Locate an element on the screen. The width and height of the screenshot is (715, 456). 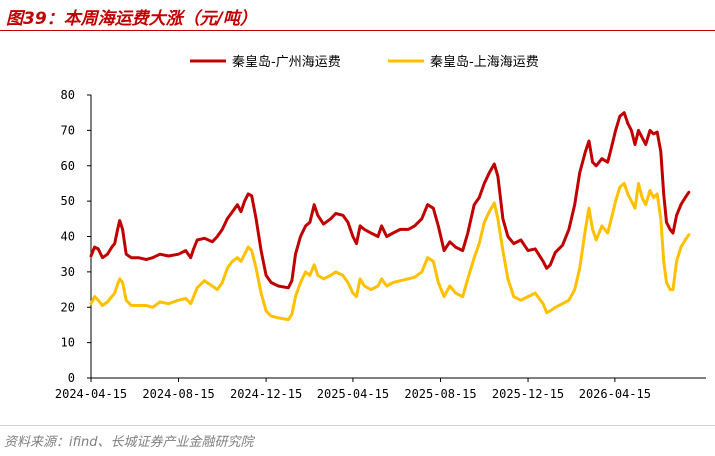
figure-title: 图39：本周海运费大涨（元/吨） is located at coordinates (131, 19).